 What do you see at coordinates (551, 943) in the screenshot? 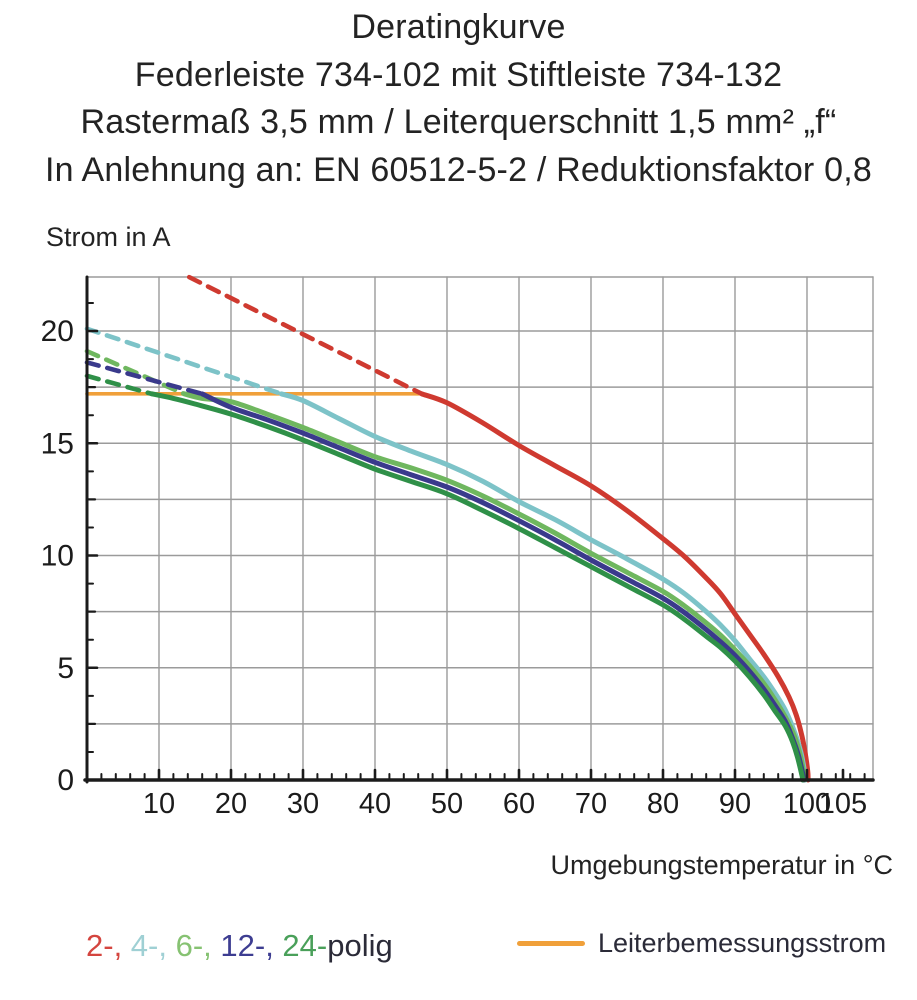
I see `reference-line-swatch` at bounding box center [551, 943].